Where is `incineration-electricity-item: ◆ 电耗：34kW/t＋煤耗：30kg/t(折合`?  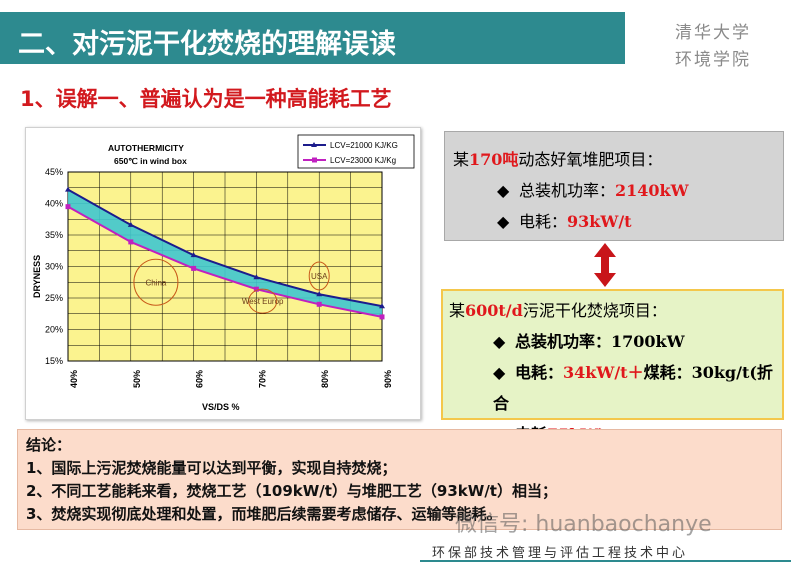 incineration-electricity-item: ◆ 电耗：34kW/t＋煤耗：30kg/t(折合 is located at coordinates (615, 388).